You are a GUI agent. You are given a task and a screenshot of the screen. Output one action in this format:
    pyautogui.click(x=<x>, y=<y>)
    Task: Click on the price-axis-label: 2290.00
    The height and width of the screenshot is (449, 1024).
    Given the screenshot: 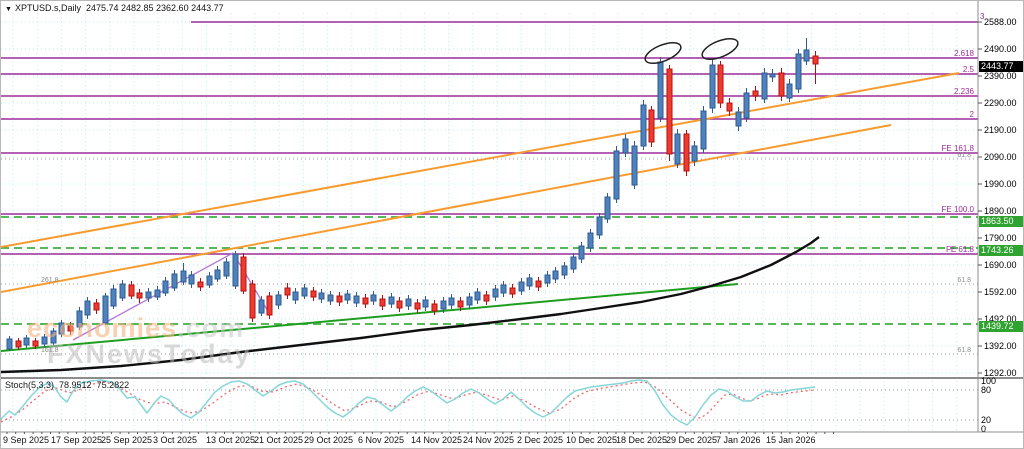 What is the action you would take?
    pyautogui.click(x=1000, y=103)
    